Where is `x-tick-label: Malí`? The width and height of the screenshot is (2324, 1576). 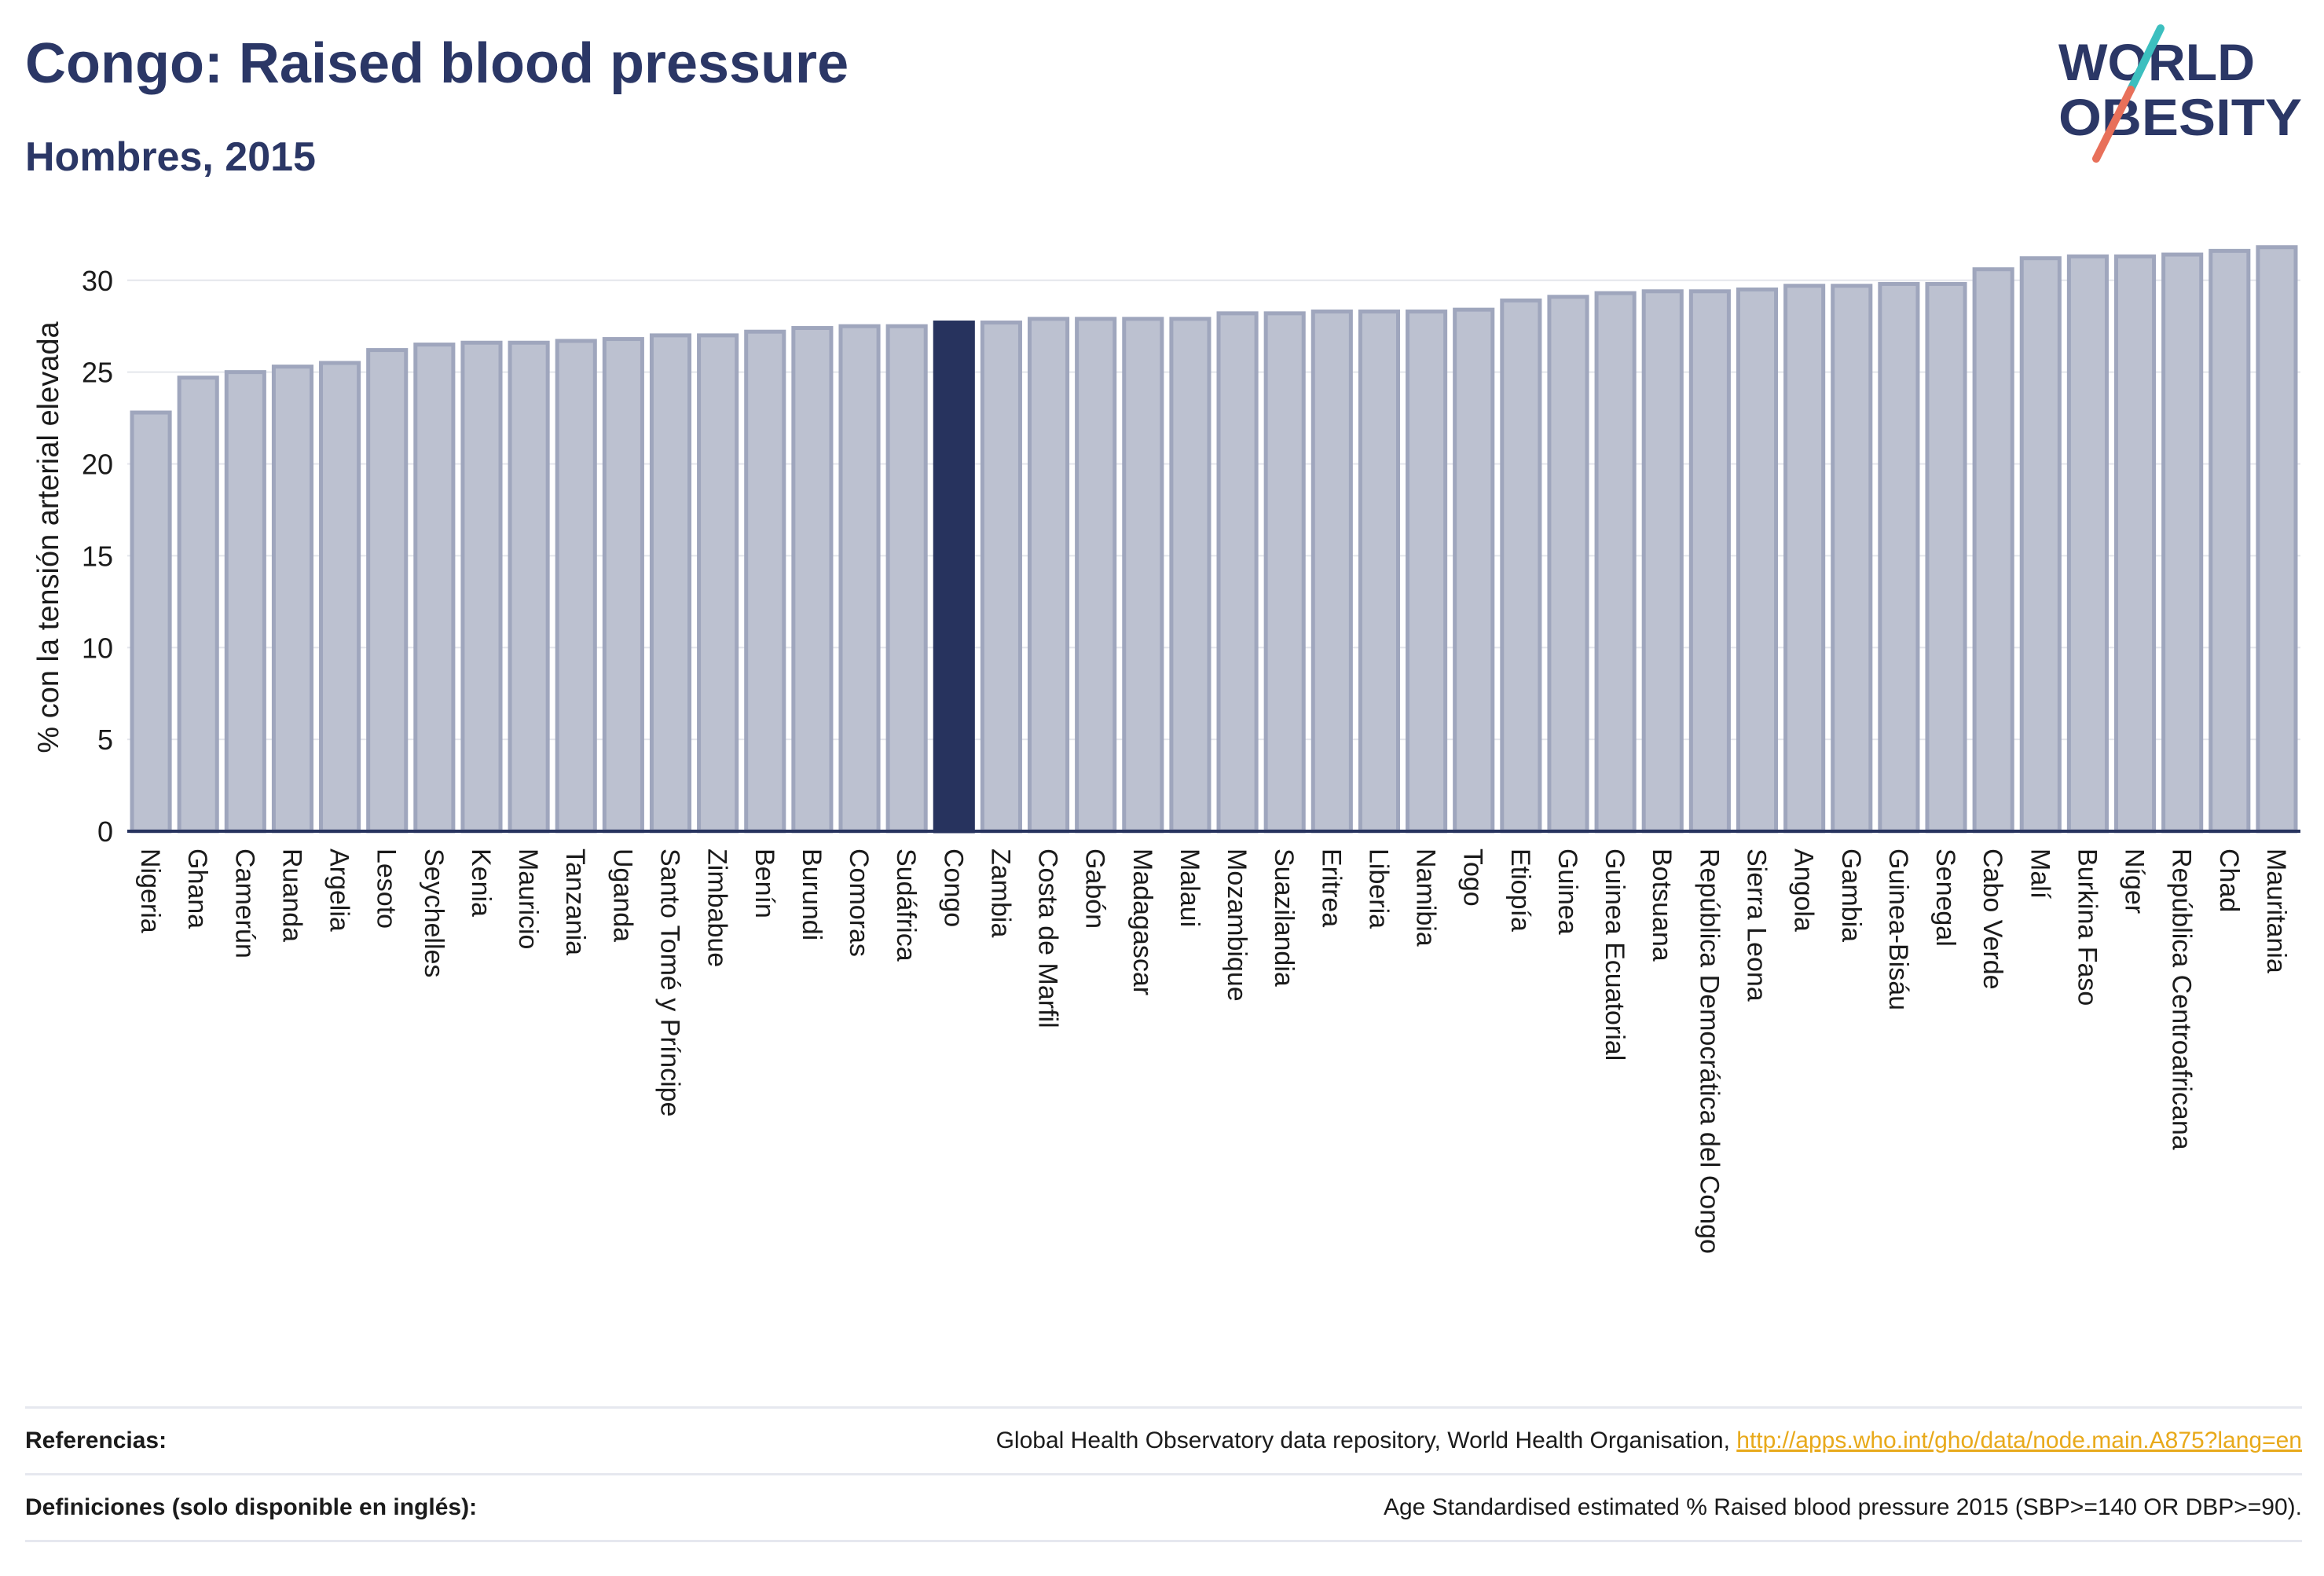
x-tick-label: Malí is located at coordinates (2040, 874).